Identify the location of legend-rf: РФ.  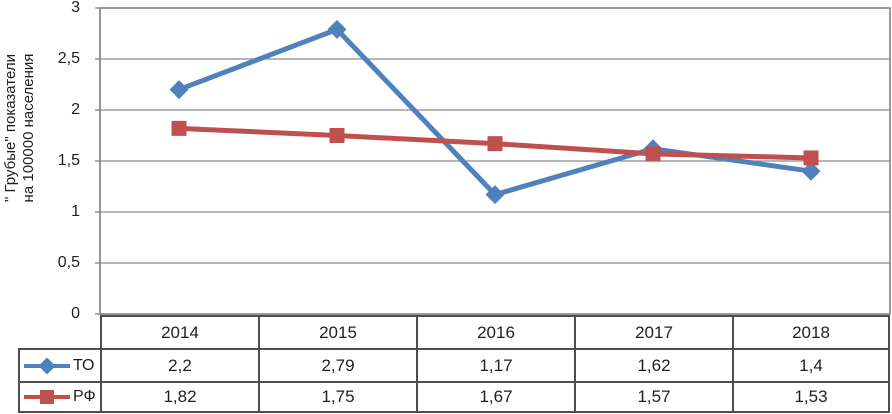
(59, 397).